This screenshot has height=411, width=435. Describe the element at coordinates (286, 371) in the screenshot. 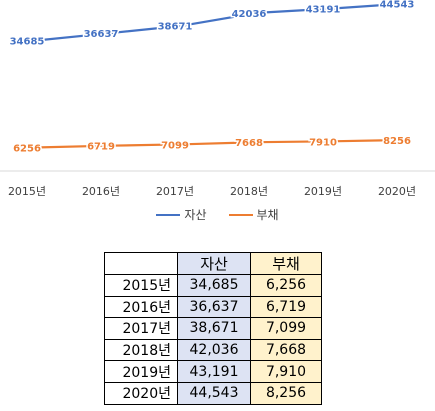

I see `table-cell-debt: 7,910` at that location.